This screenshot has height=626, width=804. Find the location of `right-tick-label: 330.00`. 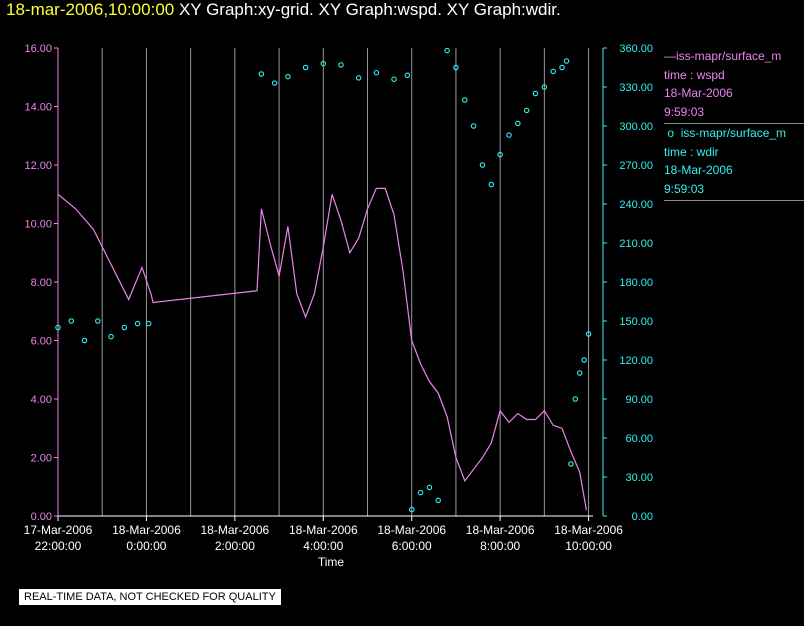

right-tick-label: 330.00 is located at coordinates (636, 88).